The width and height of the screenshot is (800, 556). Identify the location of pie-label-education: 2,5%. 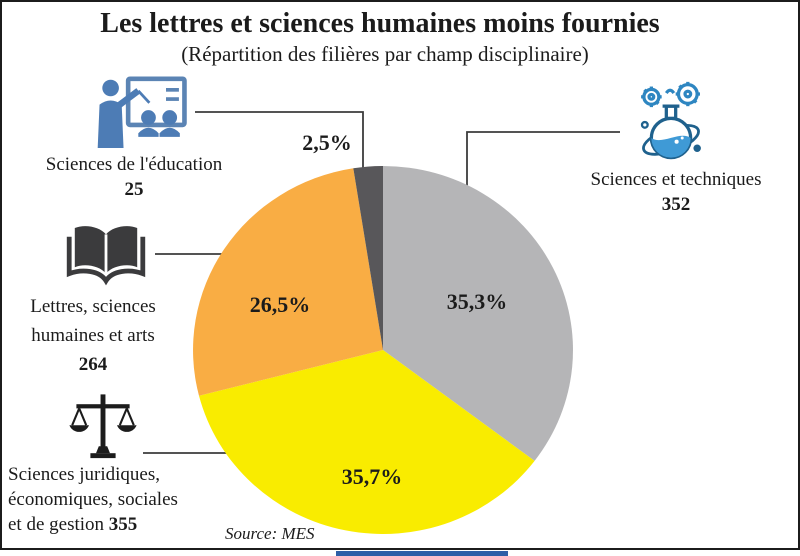
(327, 142).